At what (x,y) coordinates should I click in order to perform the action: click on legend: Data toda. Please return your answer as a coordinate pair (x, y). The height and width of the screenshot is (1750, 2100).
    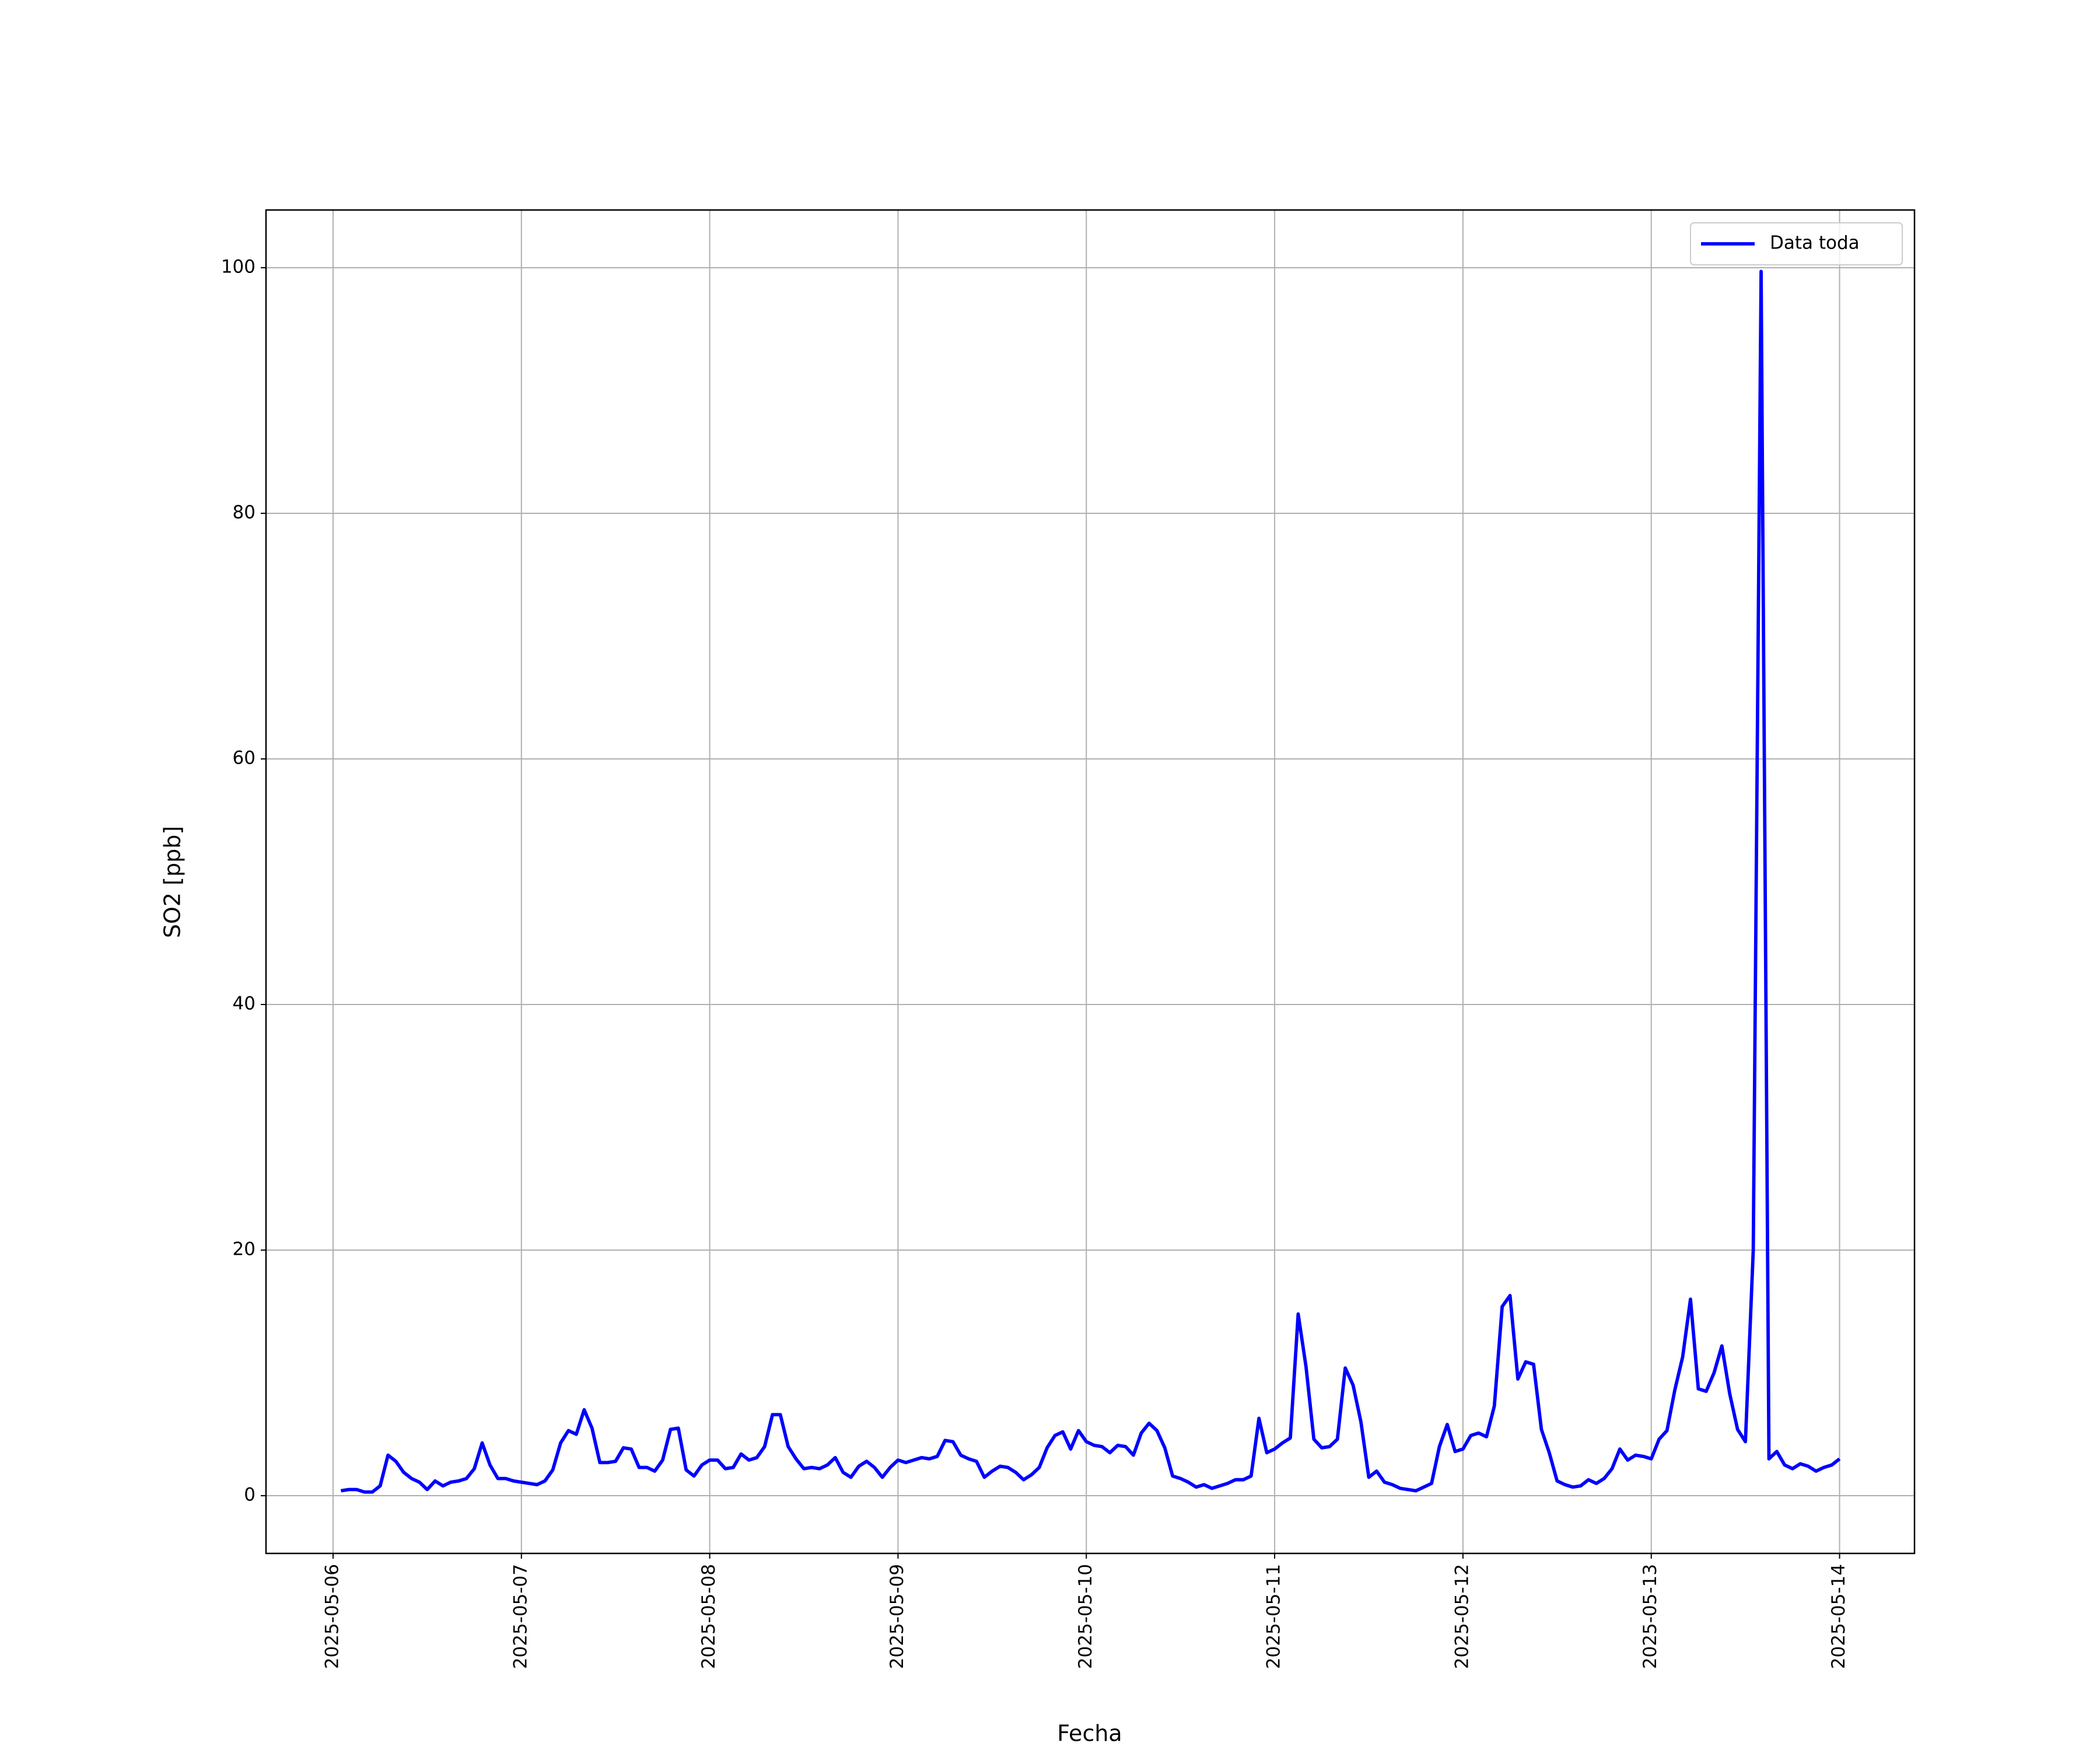
    Looking at the image, I should click on (1796, 243).